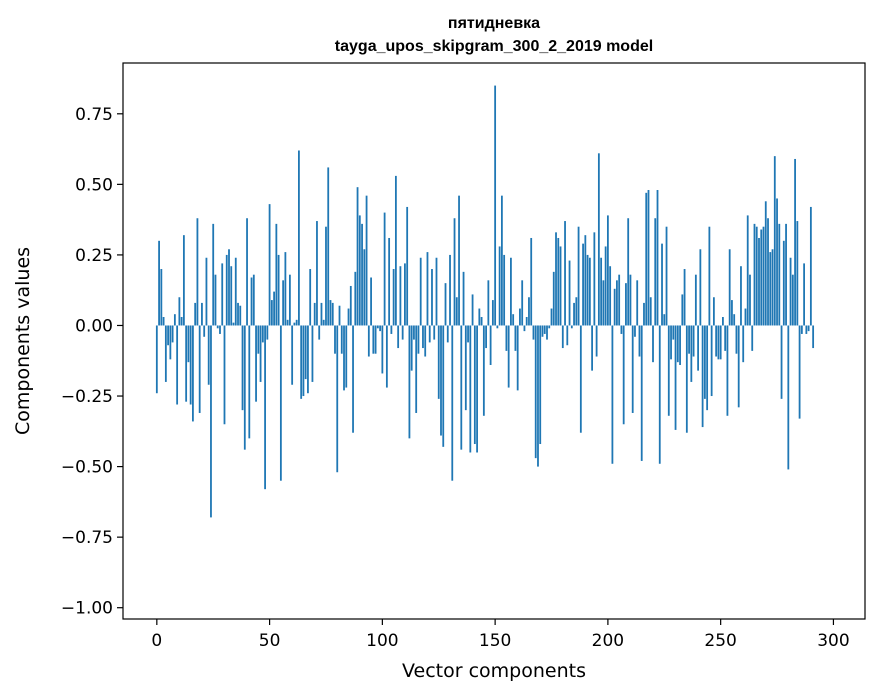  What do you see at coordinates (382, 641) in the screenshot?
I see `x-tick-label: 100` at bounding box center [382, 641].